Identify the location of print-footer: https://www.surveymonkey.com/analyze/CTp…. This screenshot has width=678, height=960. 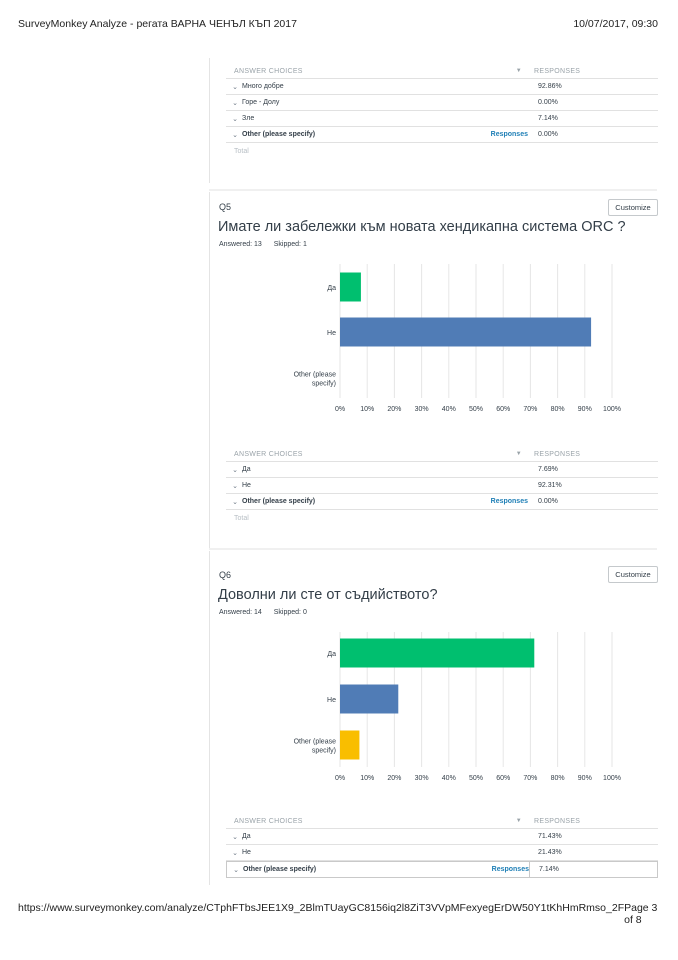
(338, 914).